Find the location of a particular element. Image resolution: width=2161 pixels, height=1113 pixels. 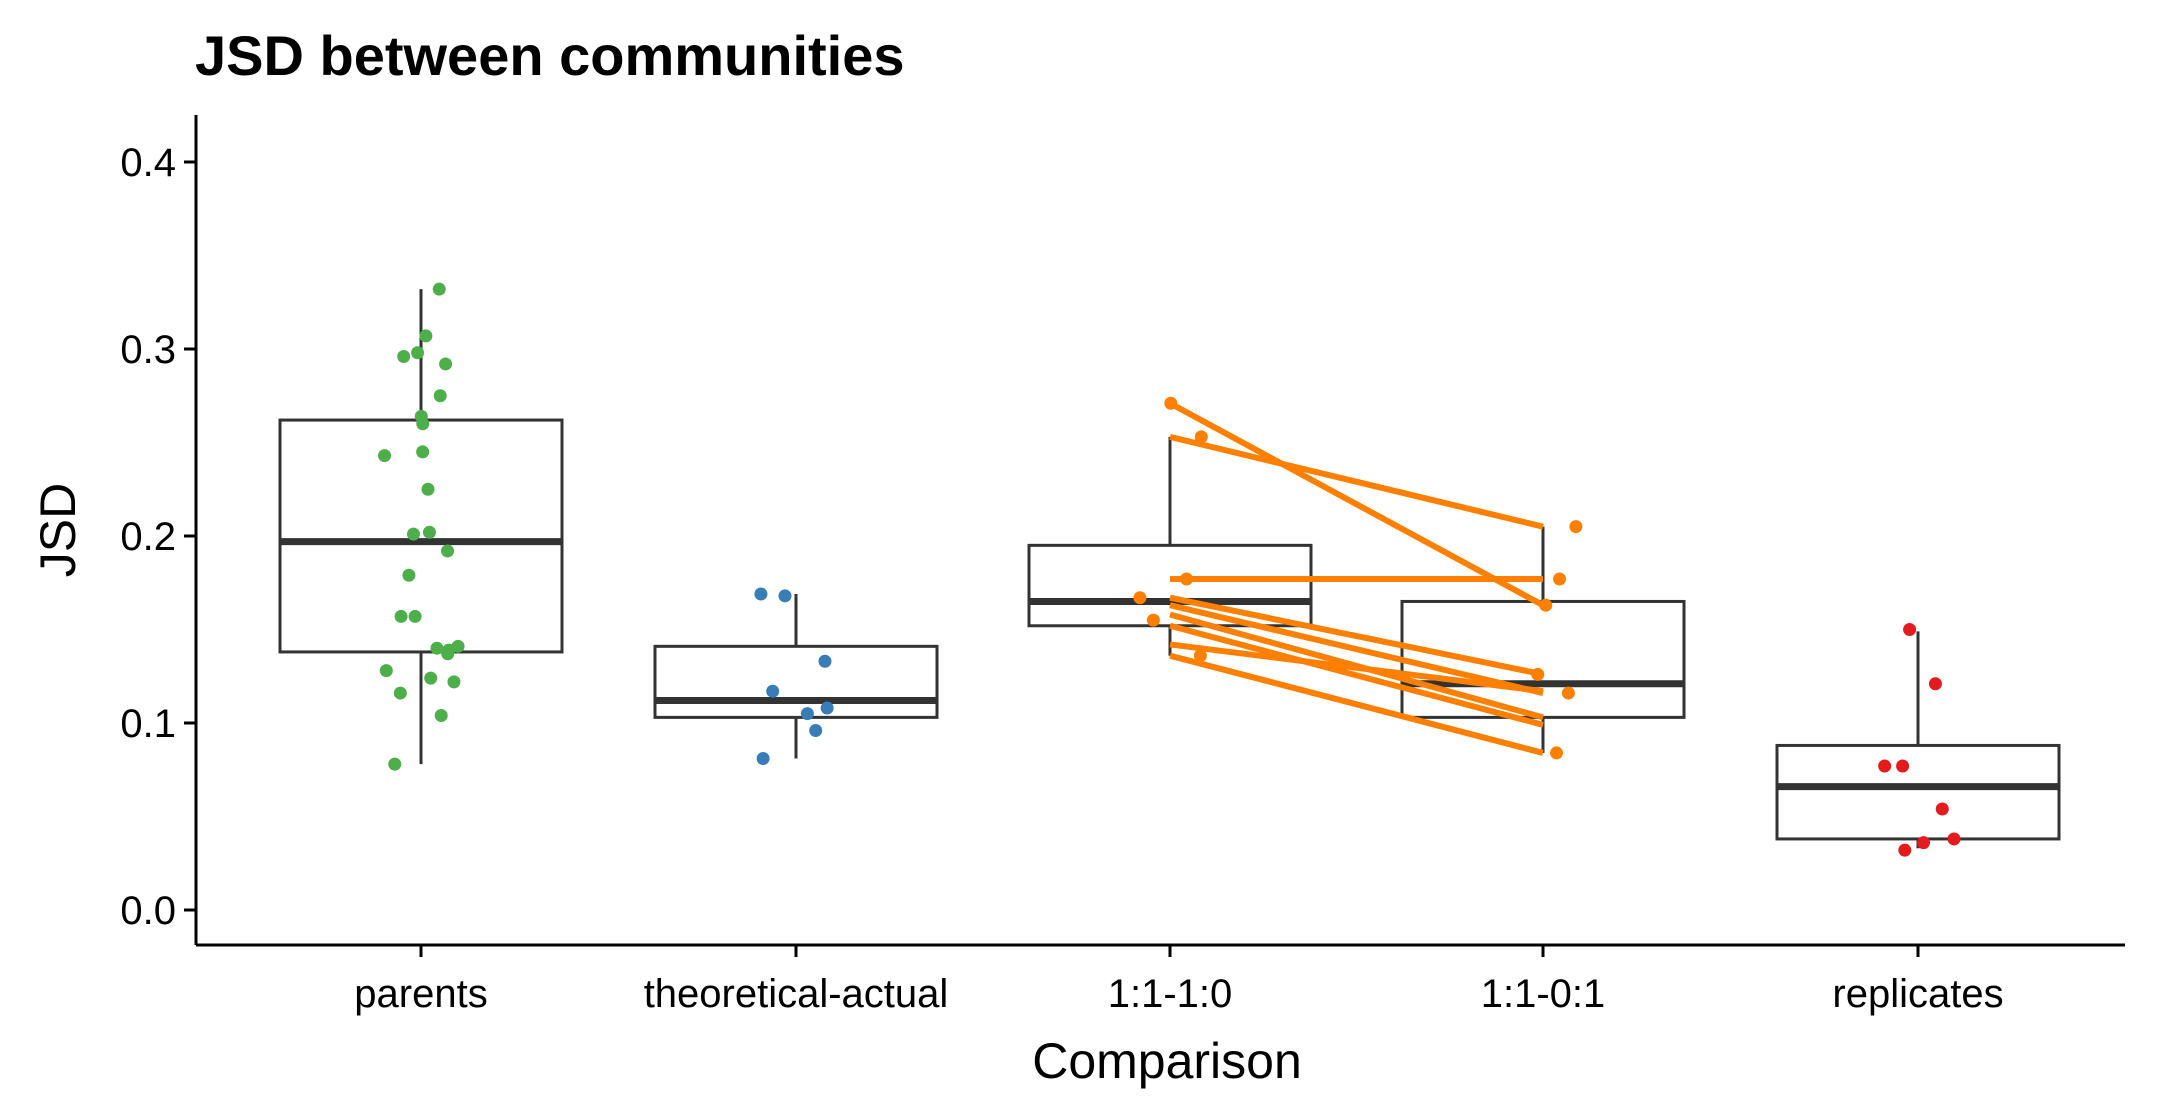

y-tick-label: 0.2 is located at coordinates (148, 537).